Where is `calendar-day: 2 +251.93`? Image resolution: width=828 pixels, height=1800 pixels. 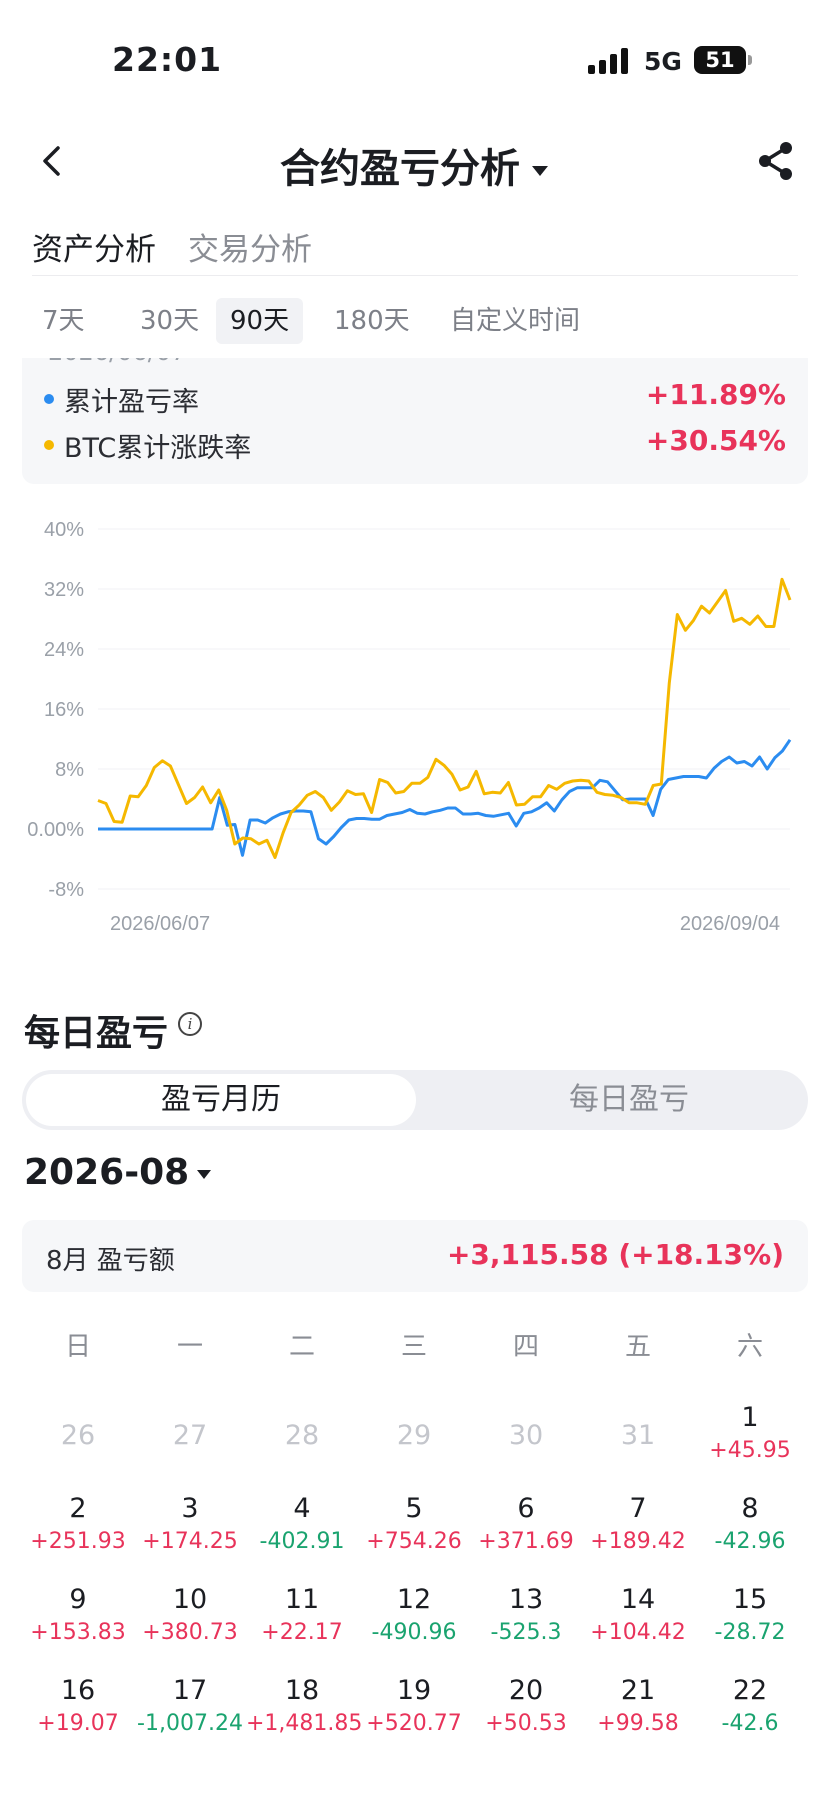 calendar-day: 2 +251.93 is located at coordinates (78, 1531).